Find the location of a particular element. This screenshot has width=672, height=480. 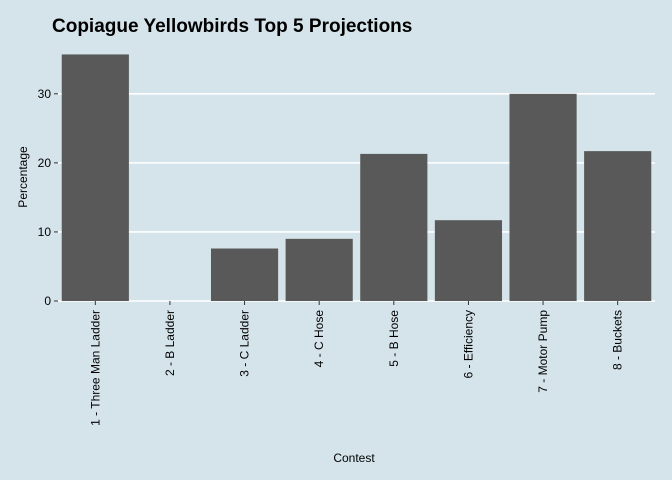

x-tick-label: 7 - Motor Pump is located at coordinates (543, 351).